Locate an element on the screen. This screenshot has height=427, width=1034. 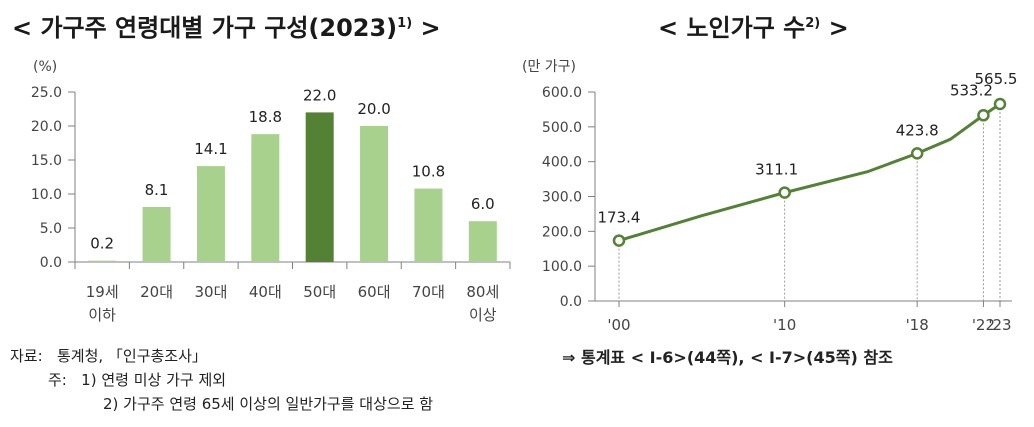
y-unit-label: (%) is located at coordinates (45, 67).